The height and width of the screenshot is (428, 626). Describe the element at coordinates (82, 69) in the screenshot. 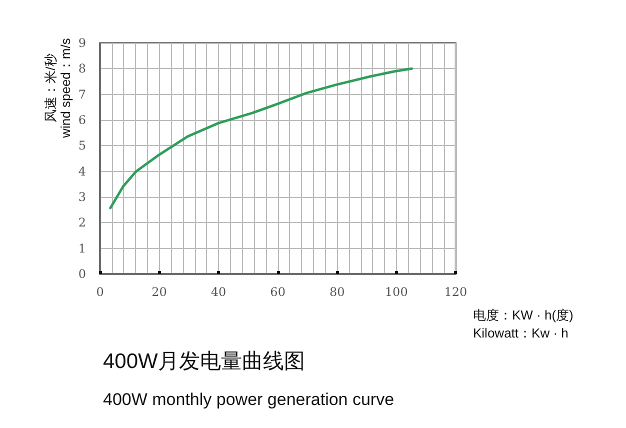

I see `y-tick-label: 8` at that location.